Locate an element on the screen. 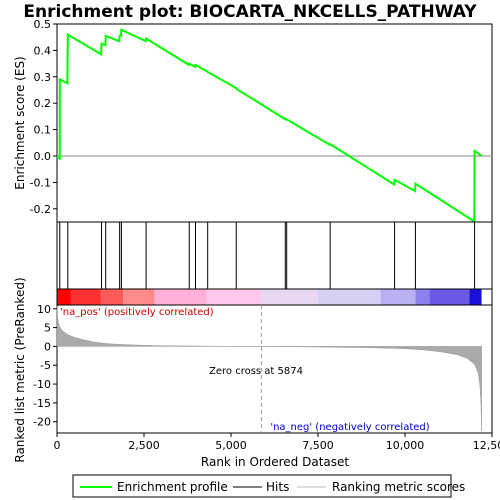  metric-y-tick-label: 5 is located at coordinates (47, 328).